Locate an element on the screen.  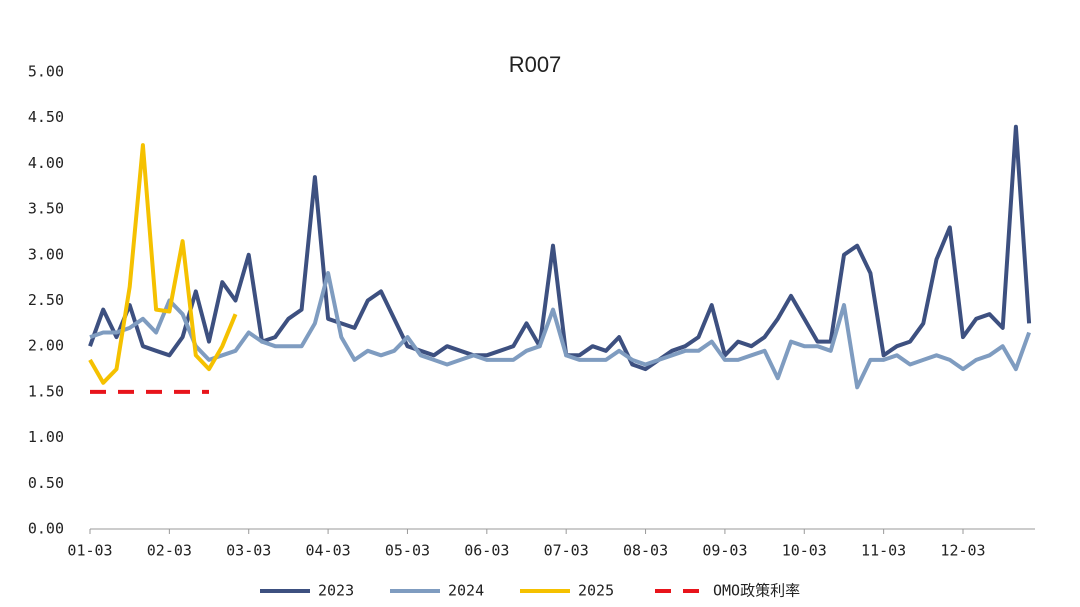
y-tick-label: 4.00 is located at coordinates (46, 163).